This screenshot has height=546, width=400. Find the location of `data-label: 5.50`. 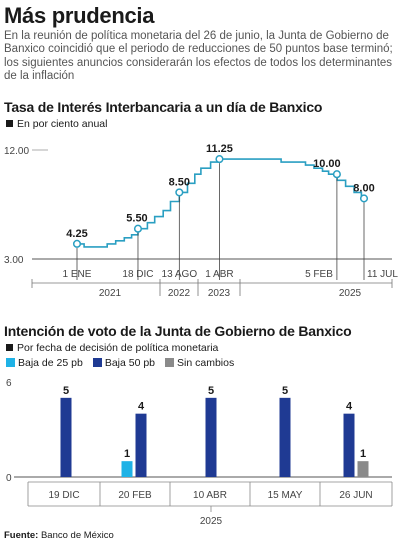

data-label: 5.50 is located at coordinates (136, 219).